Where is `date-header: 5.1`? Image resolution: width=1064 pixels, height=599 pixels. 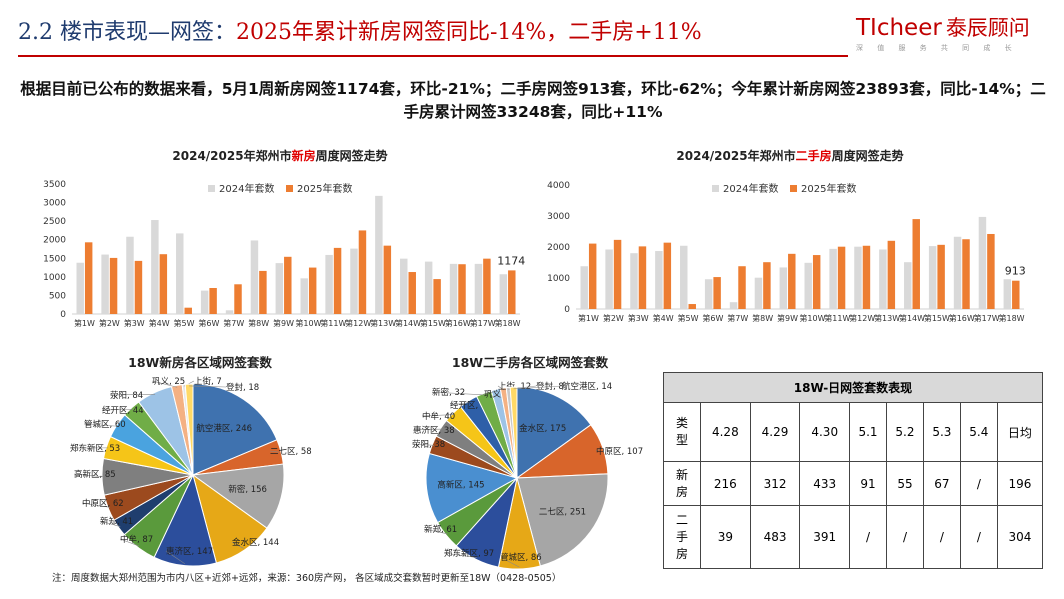 date-header: 5.1 is located at coordinates (868, 432).